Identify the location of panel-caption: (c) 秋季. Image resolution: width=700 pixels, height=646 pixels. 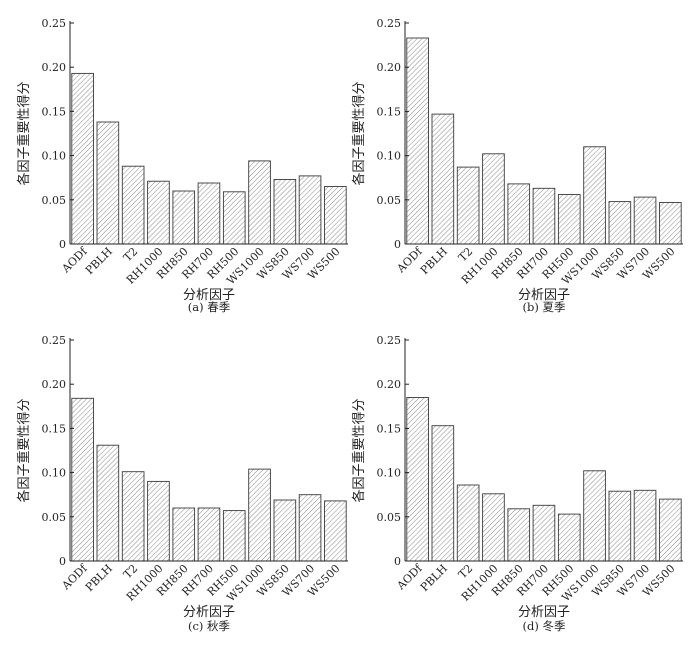
(209, 626).